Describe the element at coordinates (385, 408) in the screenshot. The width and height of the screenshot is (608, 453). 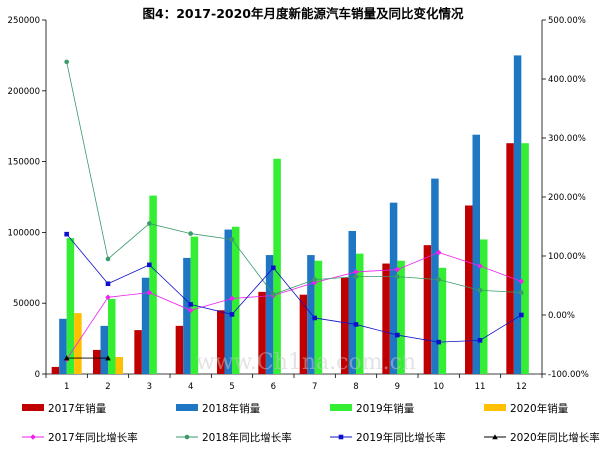
I see `legend-label: 2019年销量` at that location.